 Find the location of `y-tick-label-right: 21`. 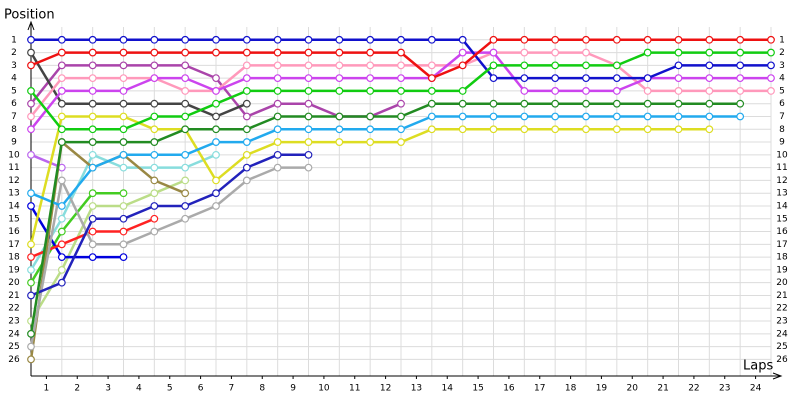

y-tick-label-right: 21 is located at coordinates (781, 296).